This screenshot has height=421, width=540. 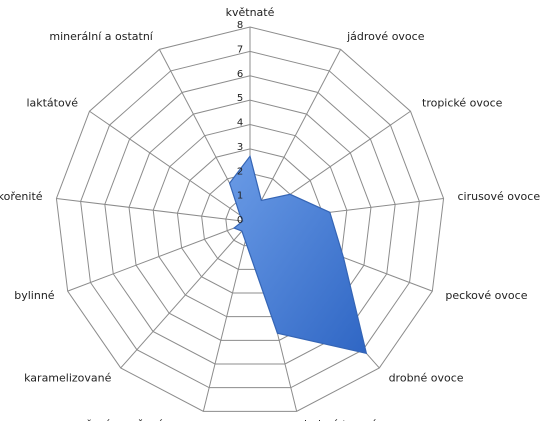 I want to click on y-tick-label: 6, so click(x=240, y=74).